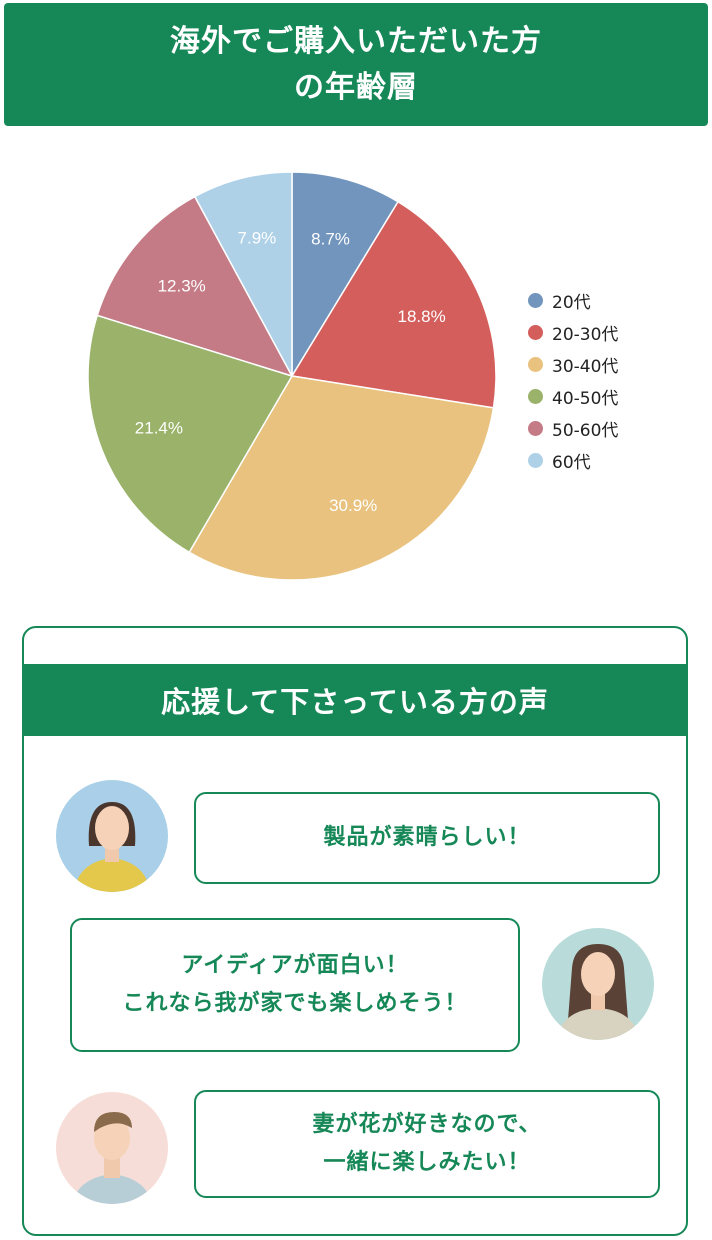  Describe the element at coordinates (295, 1003) in the screenshot. I see `voice-2-line-2: これなら我が家でも楽しめそう！` at that location.